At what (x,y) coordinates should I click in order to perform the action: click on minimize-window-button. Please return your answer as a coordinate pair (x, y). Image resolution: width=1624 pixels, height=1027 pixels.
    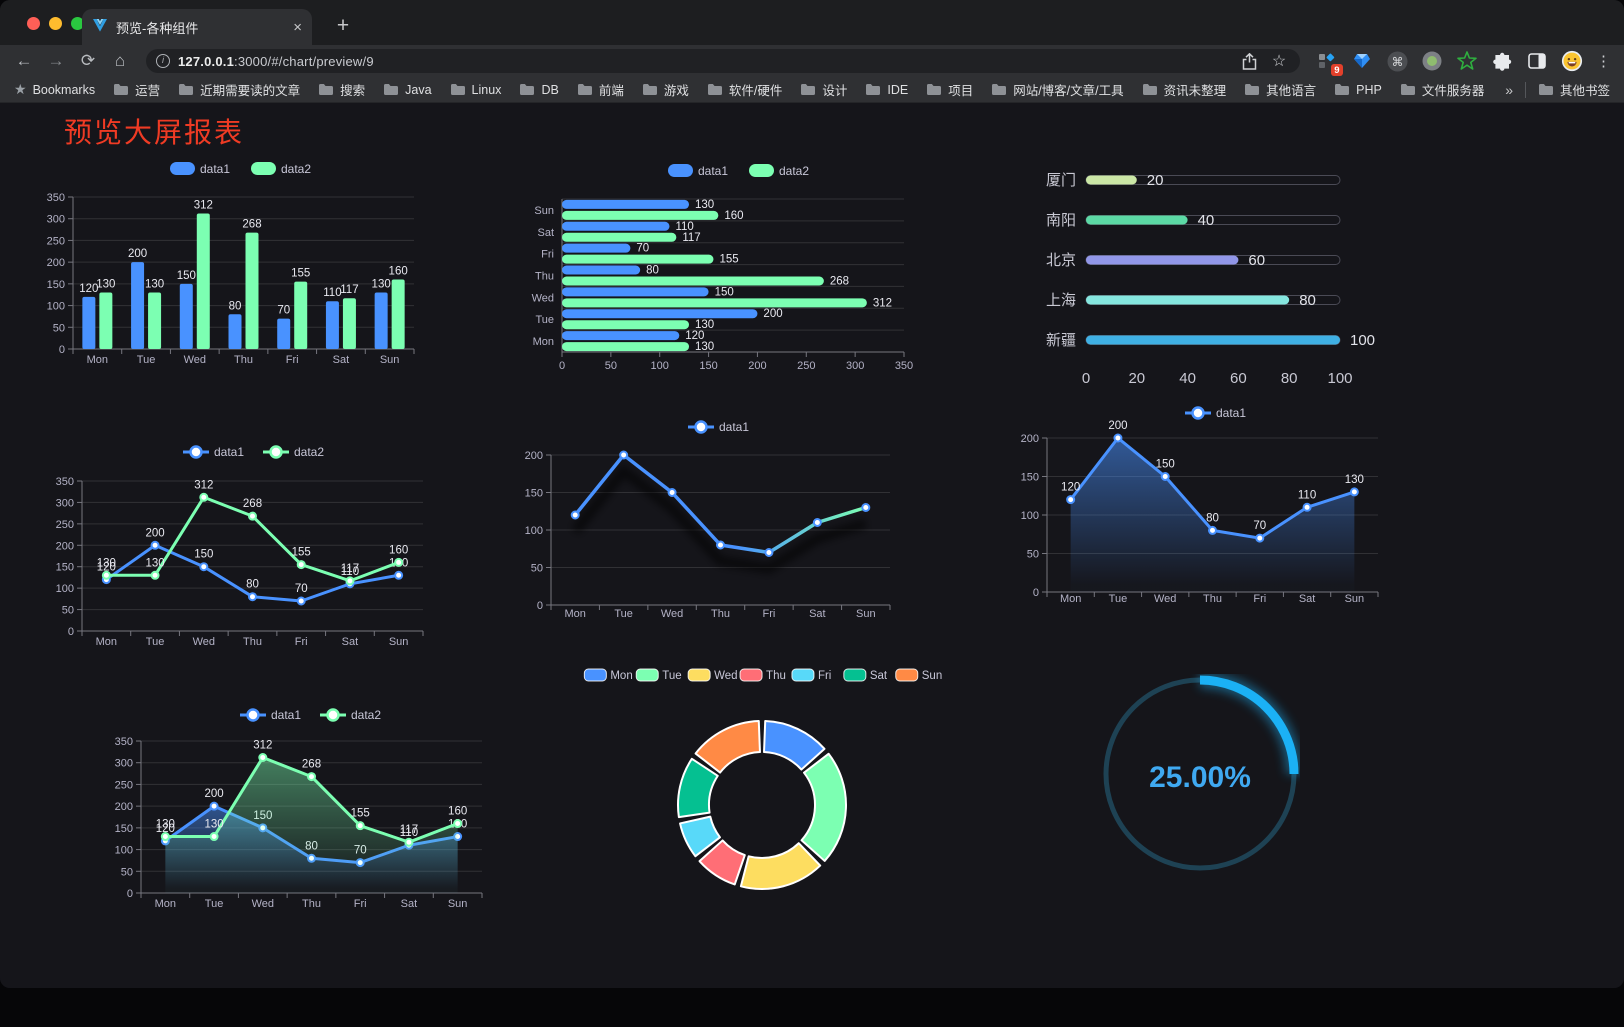
    Looking at the image, I should click on (55, 23).